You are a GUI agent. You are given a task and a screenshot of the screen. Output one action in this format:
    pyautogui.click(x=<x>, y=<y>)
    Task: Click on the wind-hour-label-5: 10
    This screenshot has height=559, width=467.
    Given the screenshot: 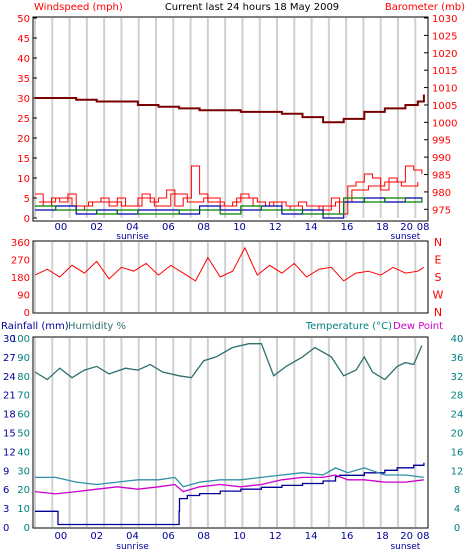 What is the action you would take?
    pyautogui.click(x=239, y=227)
    